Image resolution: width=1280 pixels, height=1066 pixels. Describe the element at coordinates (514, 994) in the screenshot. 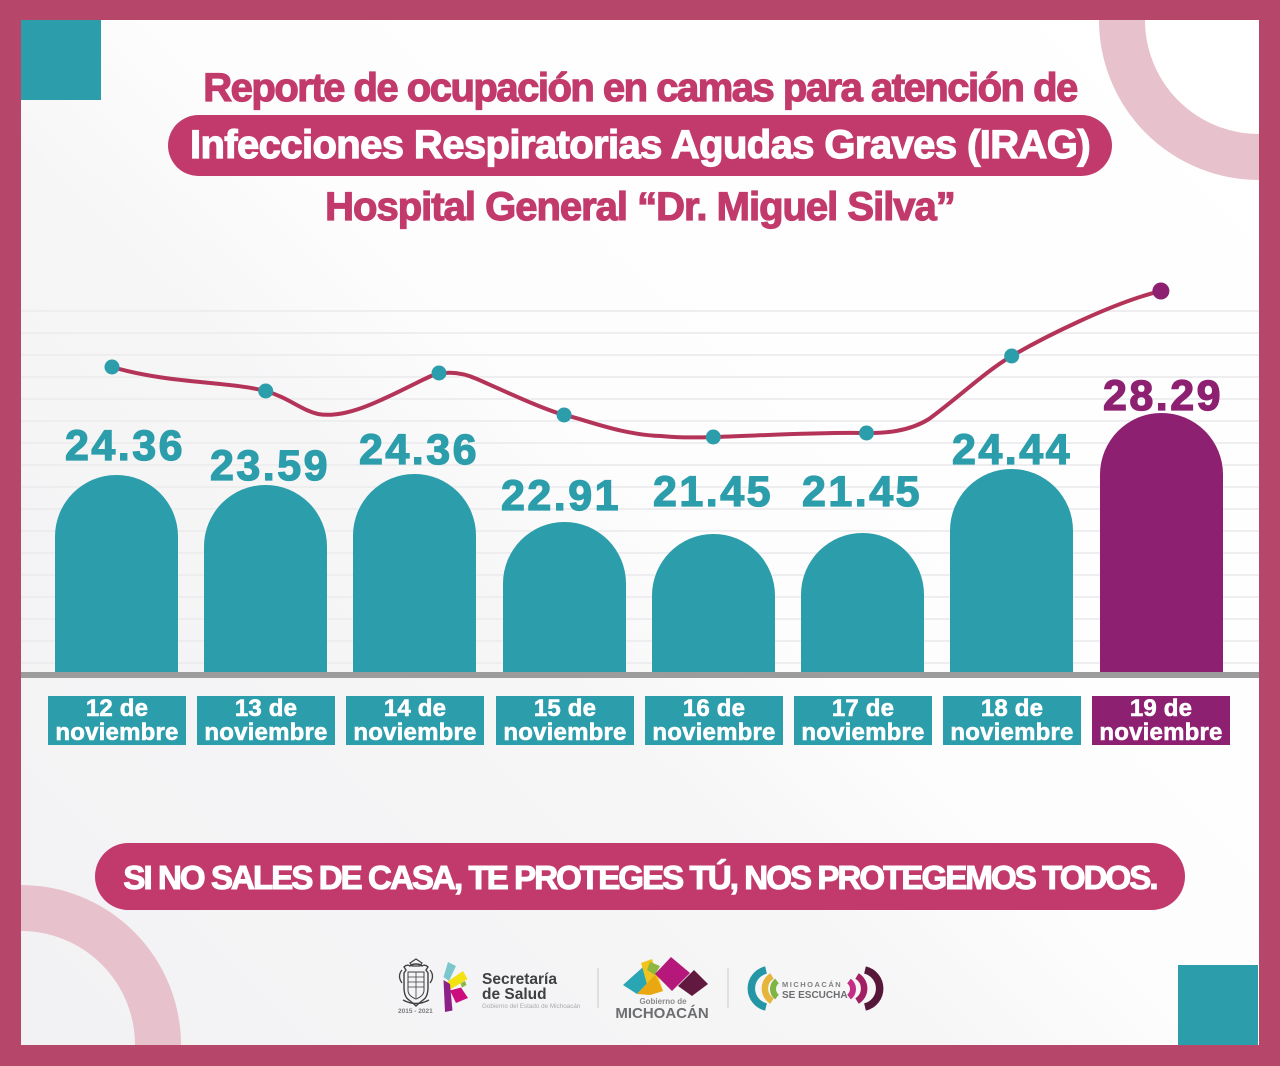

I see `svg-text: de Salud` at that location.